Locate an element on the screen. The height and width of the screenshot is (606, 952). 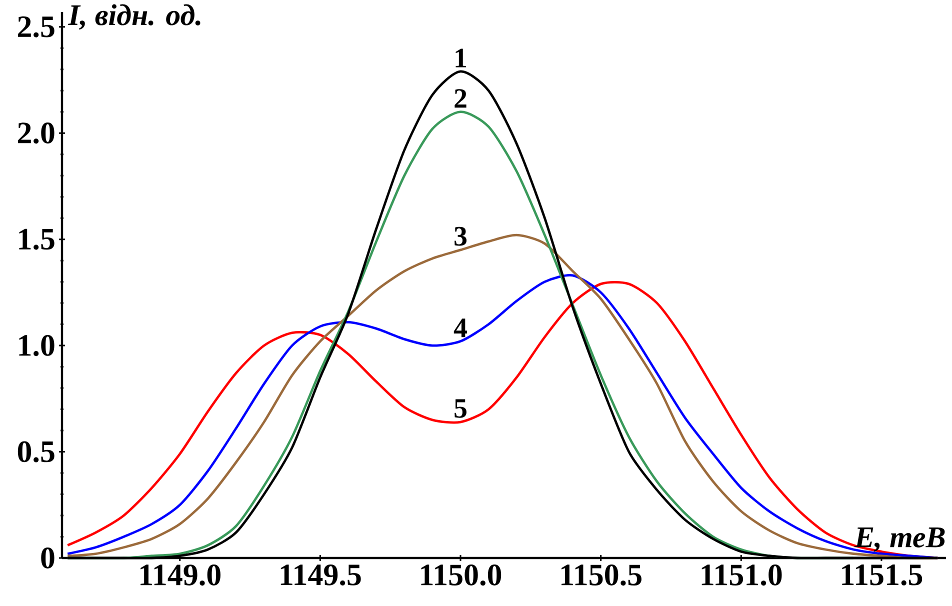
y-tick-label: 0 is located at coordinates (47, 558).